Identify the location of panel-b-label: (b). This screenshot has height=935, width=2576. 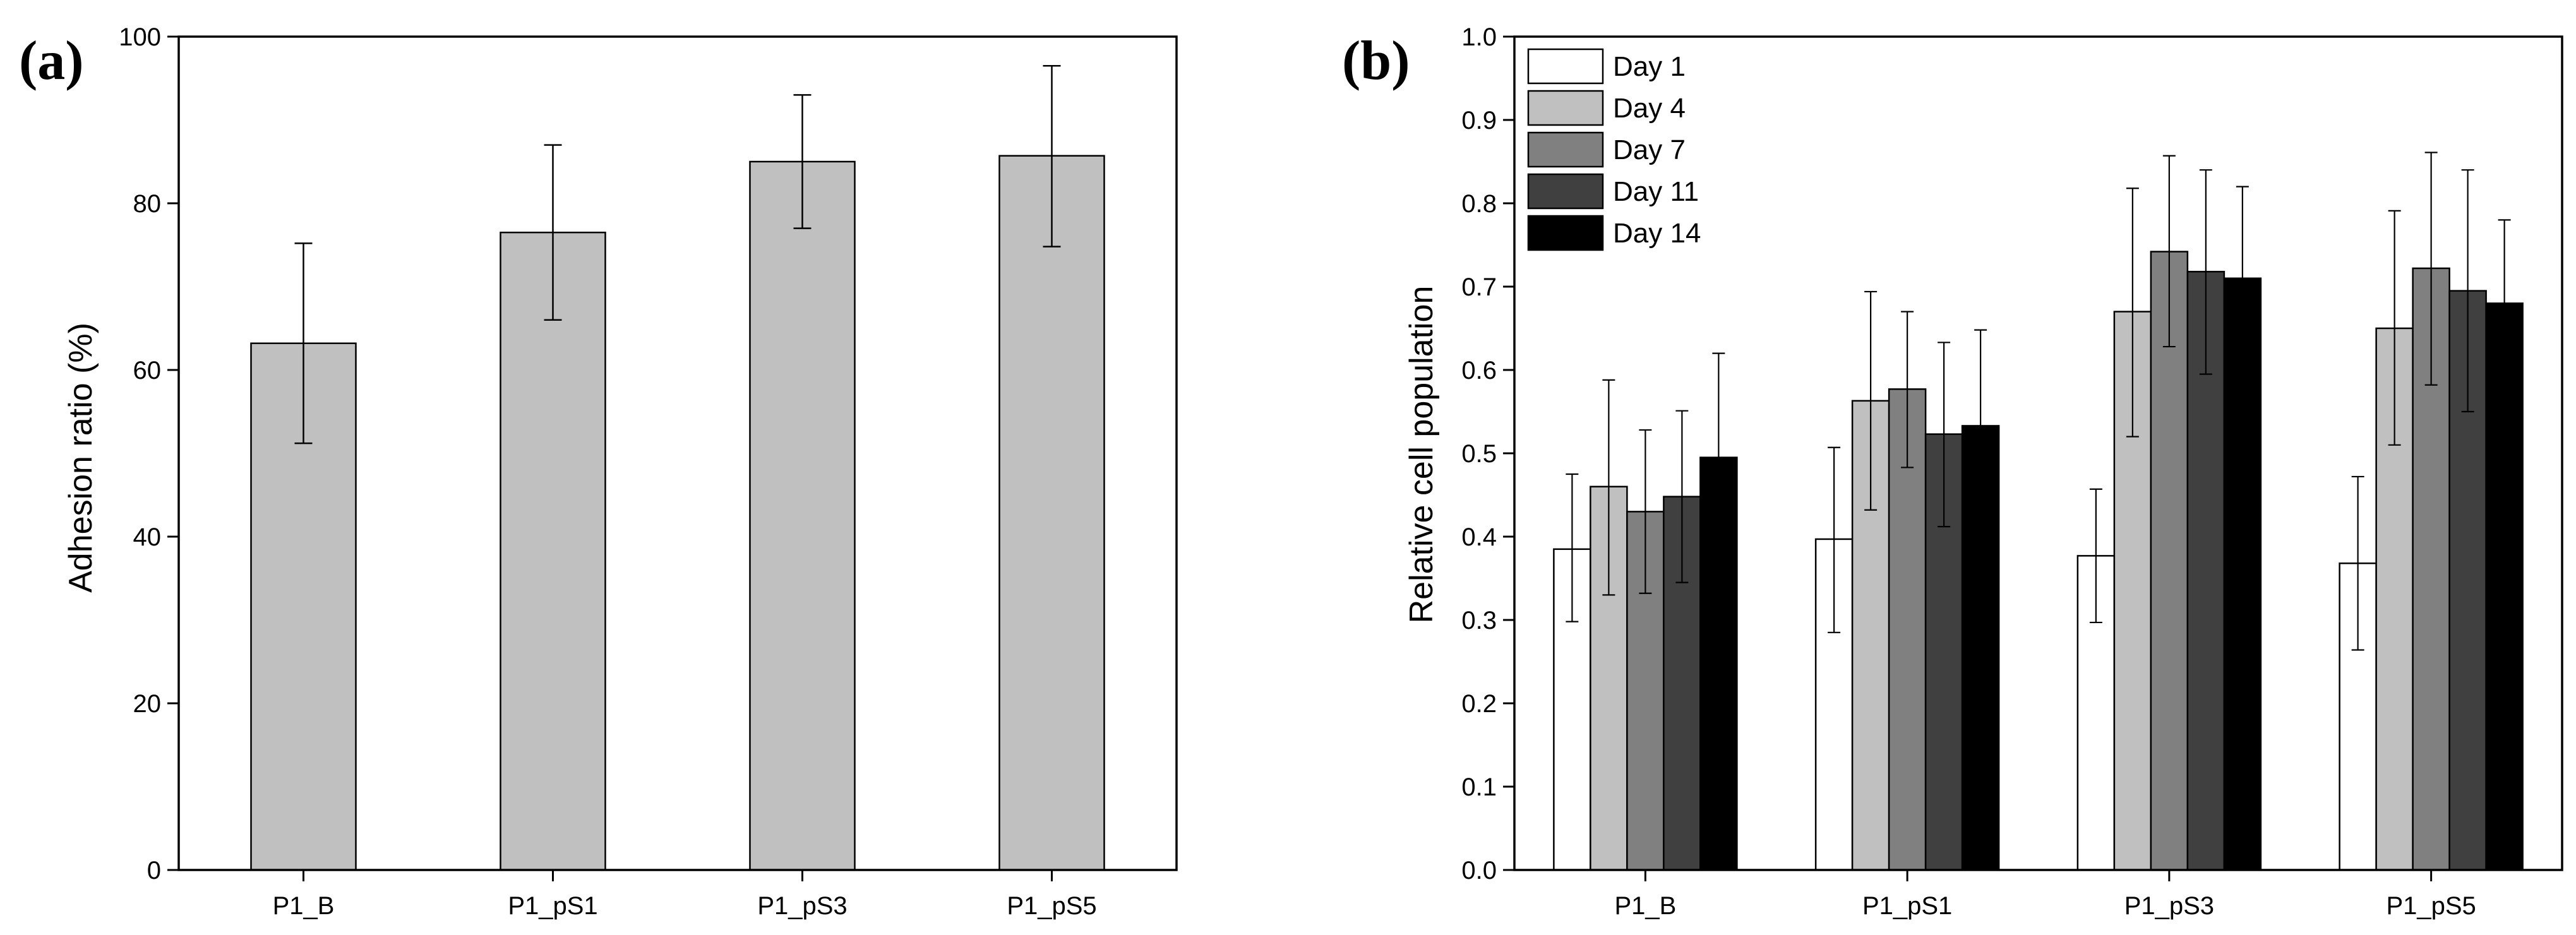
(1376, 61).